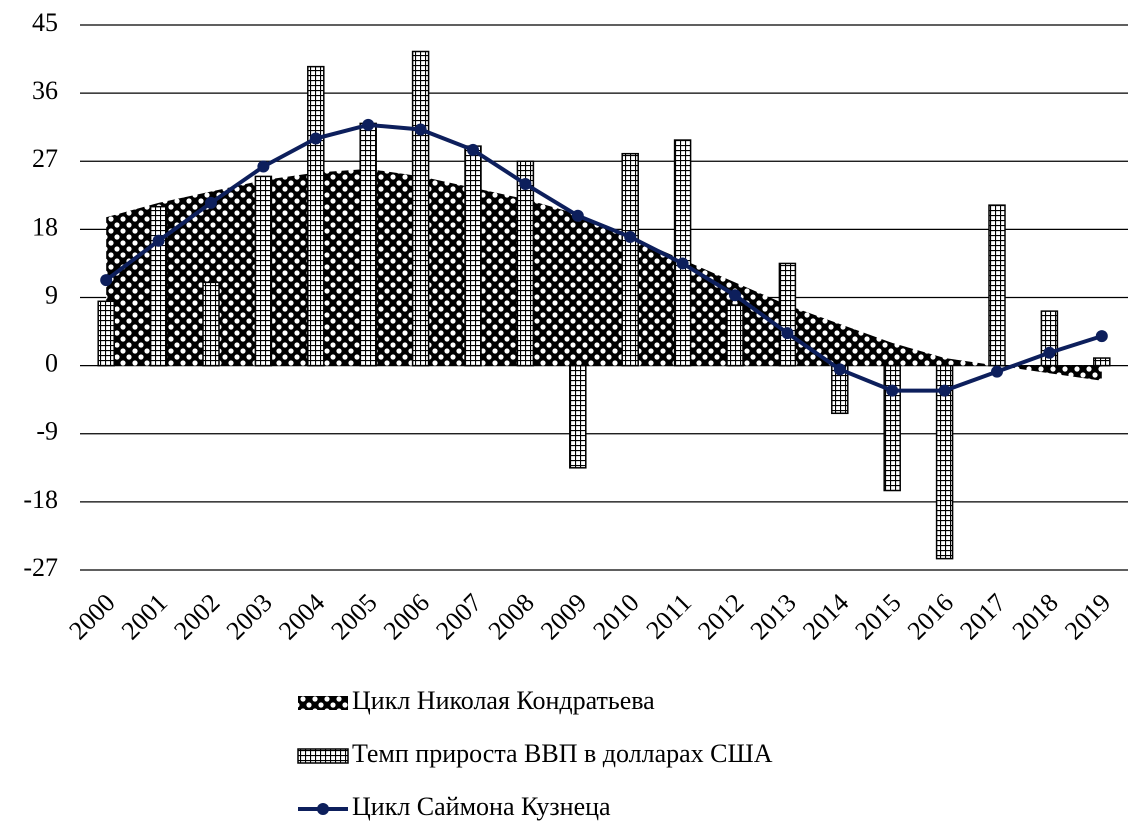  What do you see at coordinates (1087, 616) in the screenshot?
I see `x-tick-label: 2019` at bounding box center [1087, 616].